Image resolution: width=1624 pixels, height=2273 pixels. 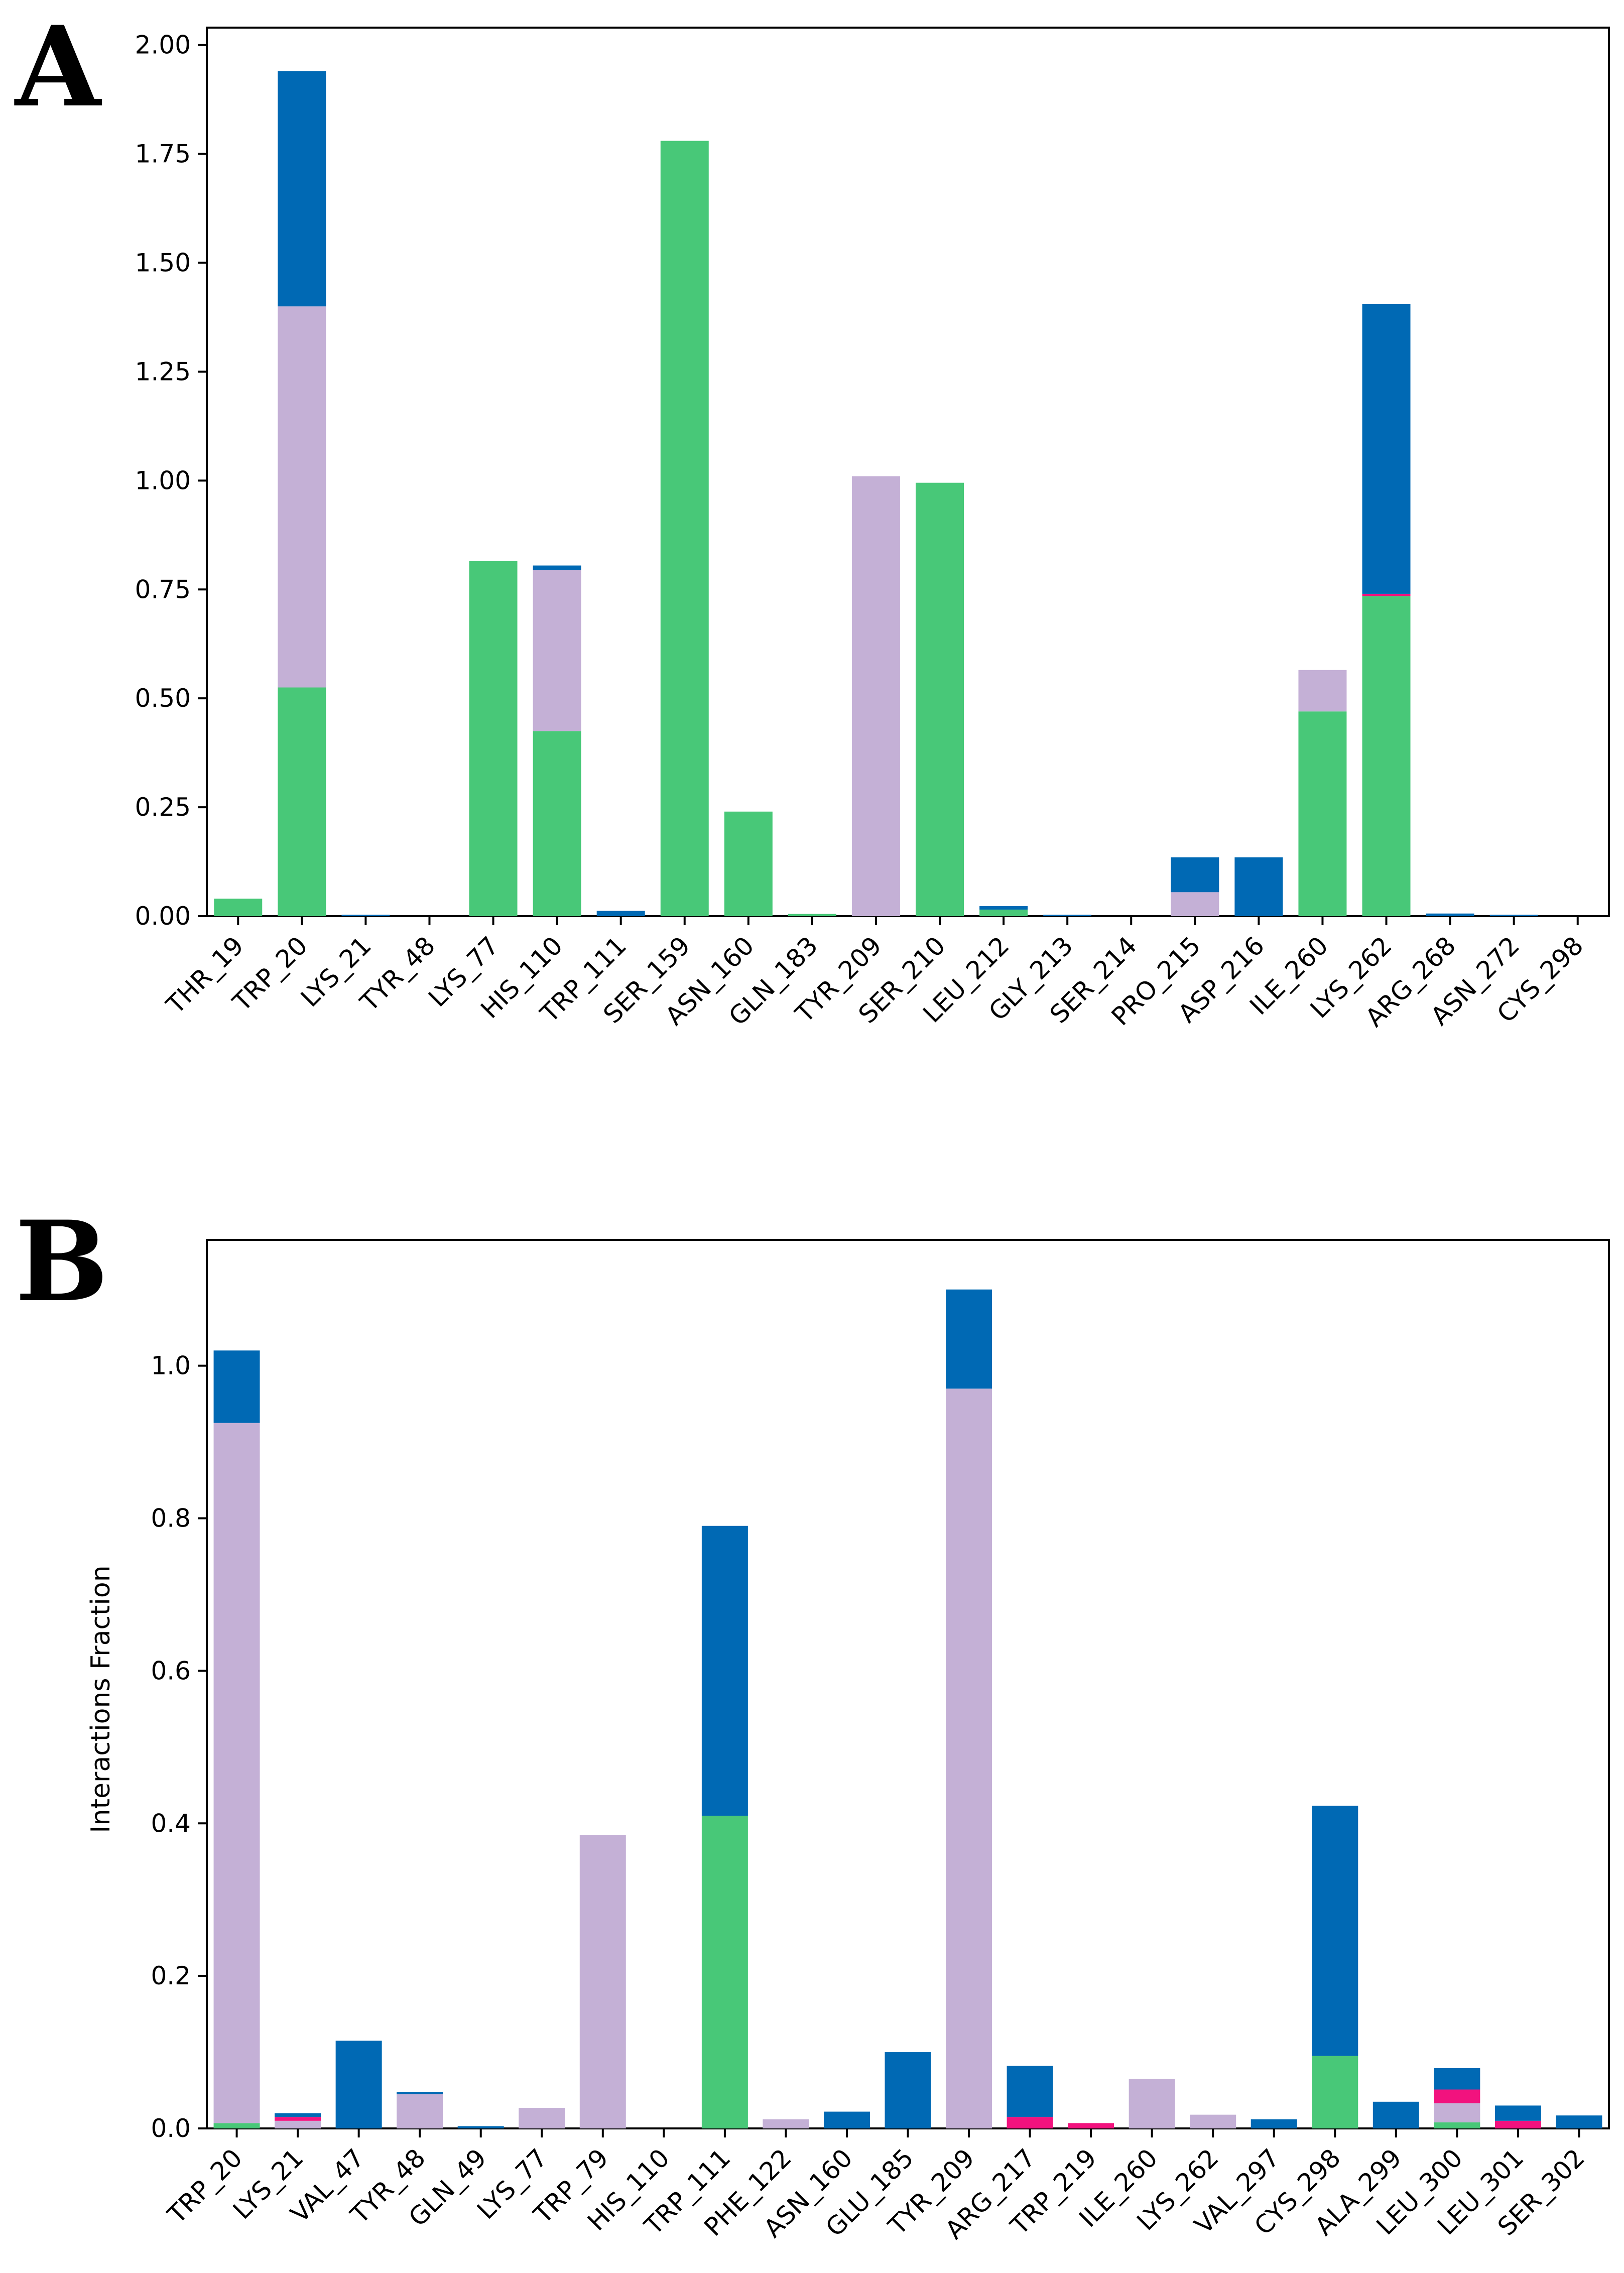 I want to click on y-tick-label: 0.25, so click(x=163, y=808).